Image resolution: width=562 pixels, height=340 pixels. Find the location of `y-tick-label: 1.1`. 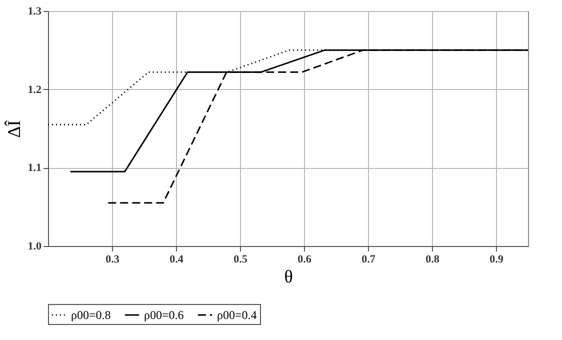

y-tick-label: 1.1 is located at coordinates (35, 168).